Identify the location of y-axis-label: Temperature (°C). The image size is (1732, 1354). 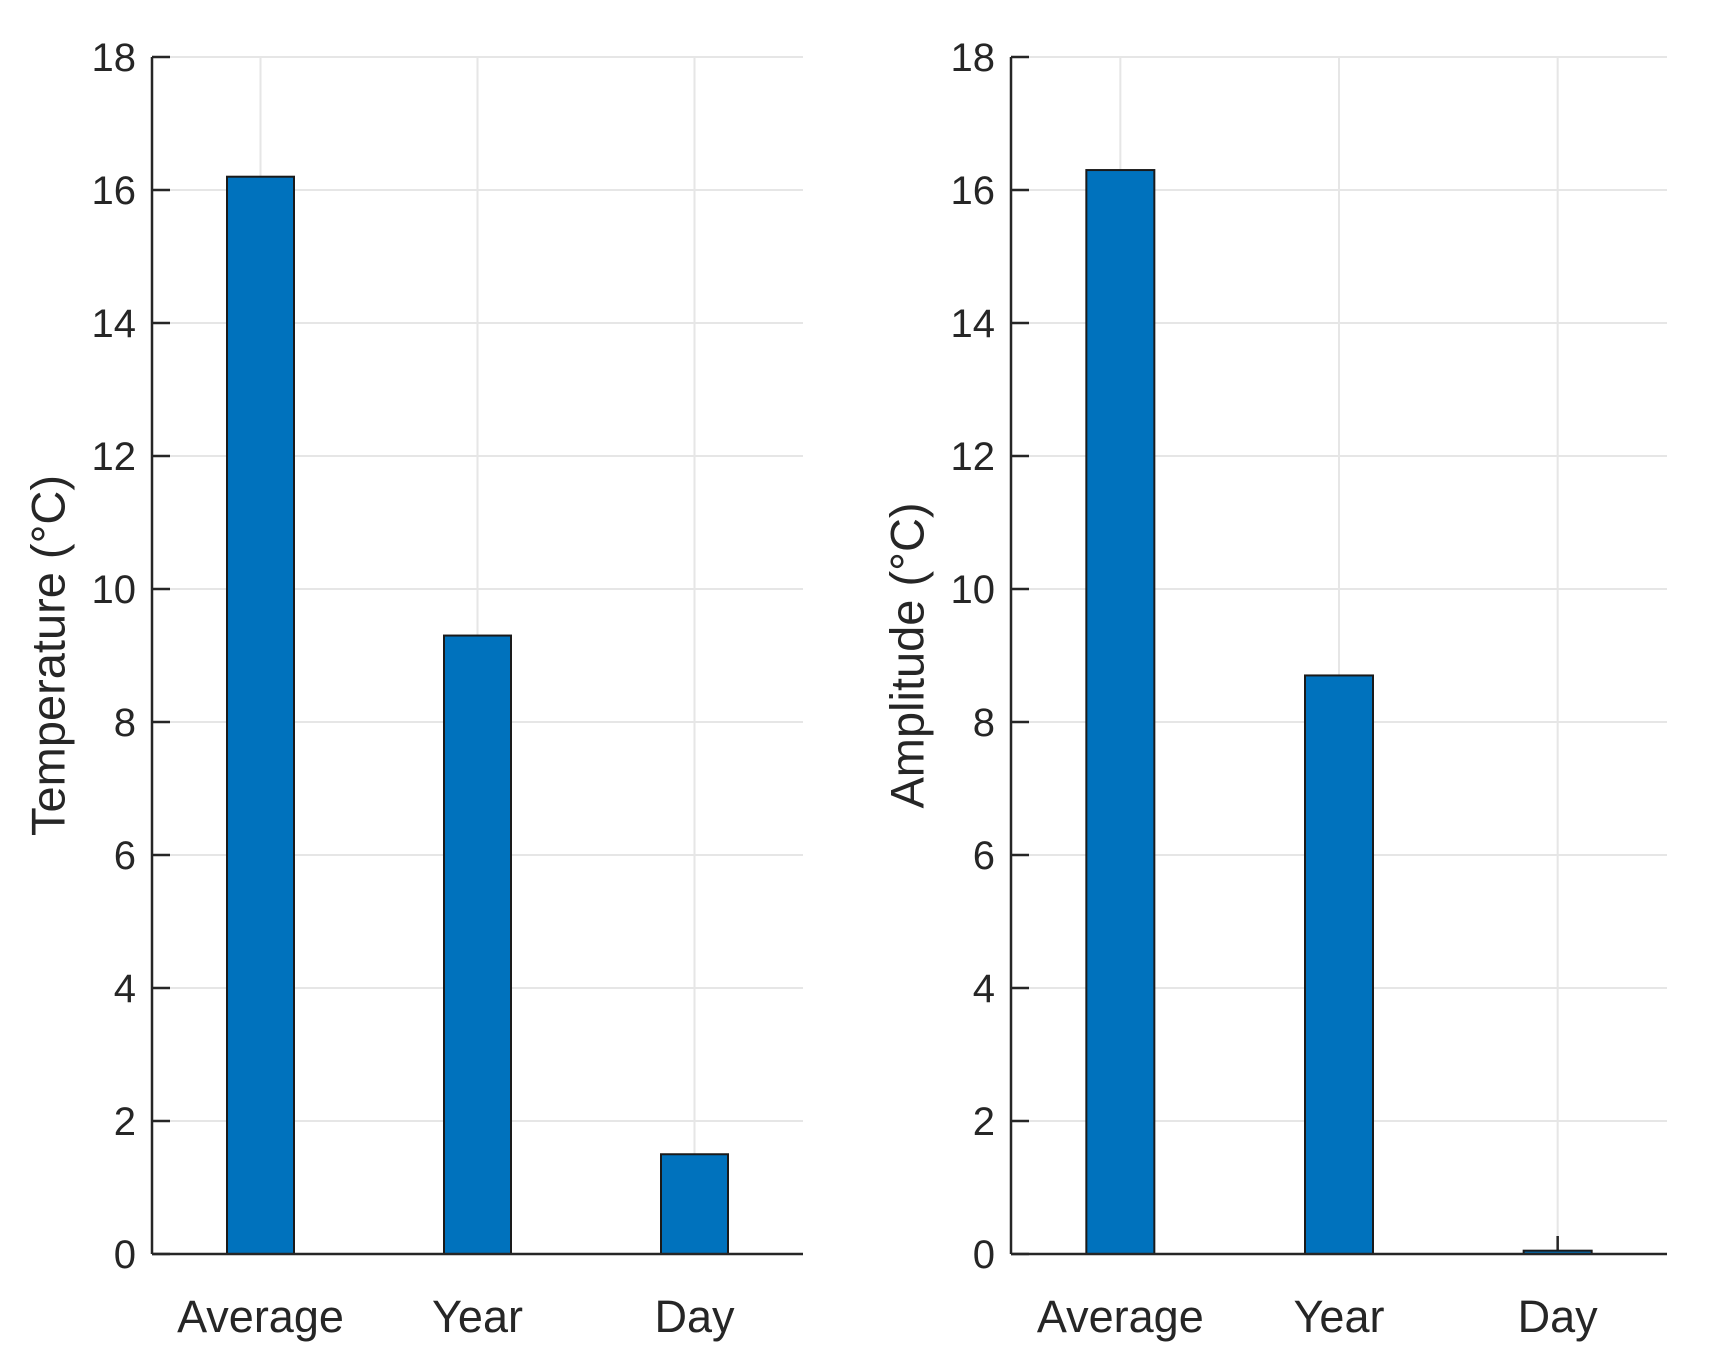
(47, 655).